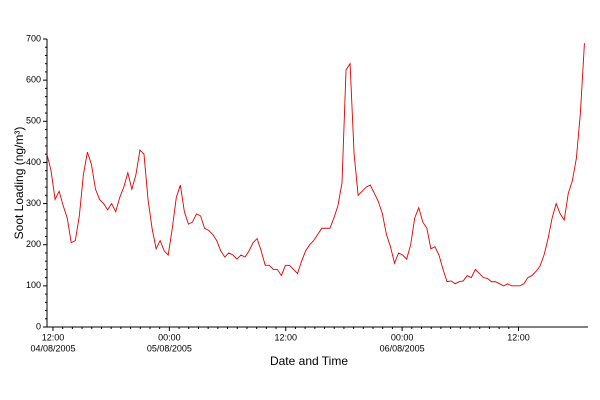  Describe the element at coordinates (33, 162) in the screenshot. I see `y-tick-label: 400` at that location.